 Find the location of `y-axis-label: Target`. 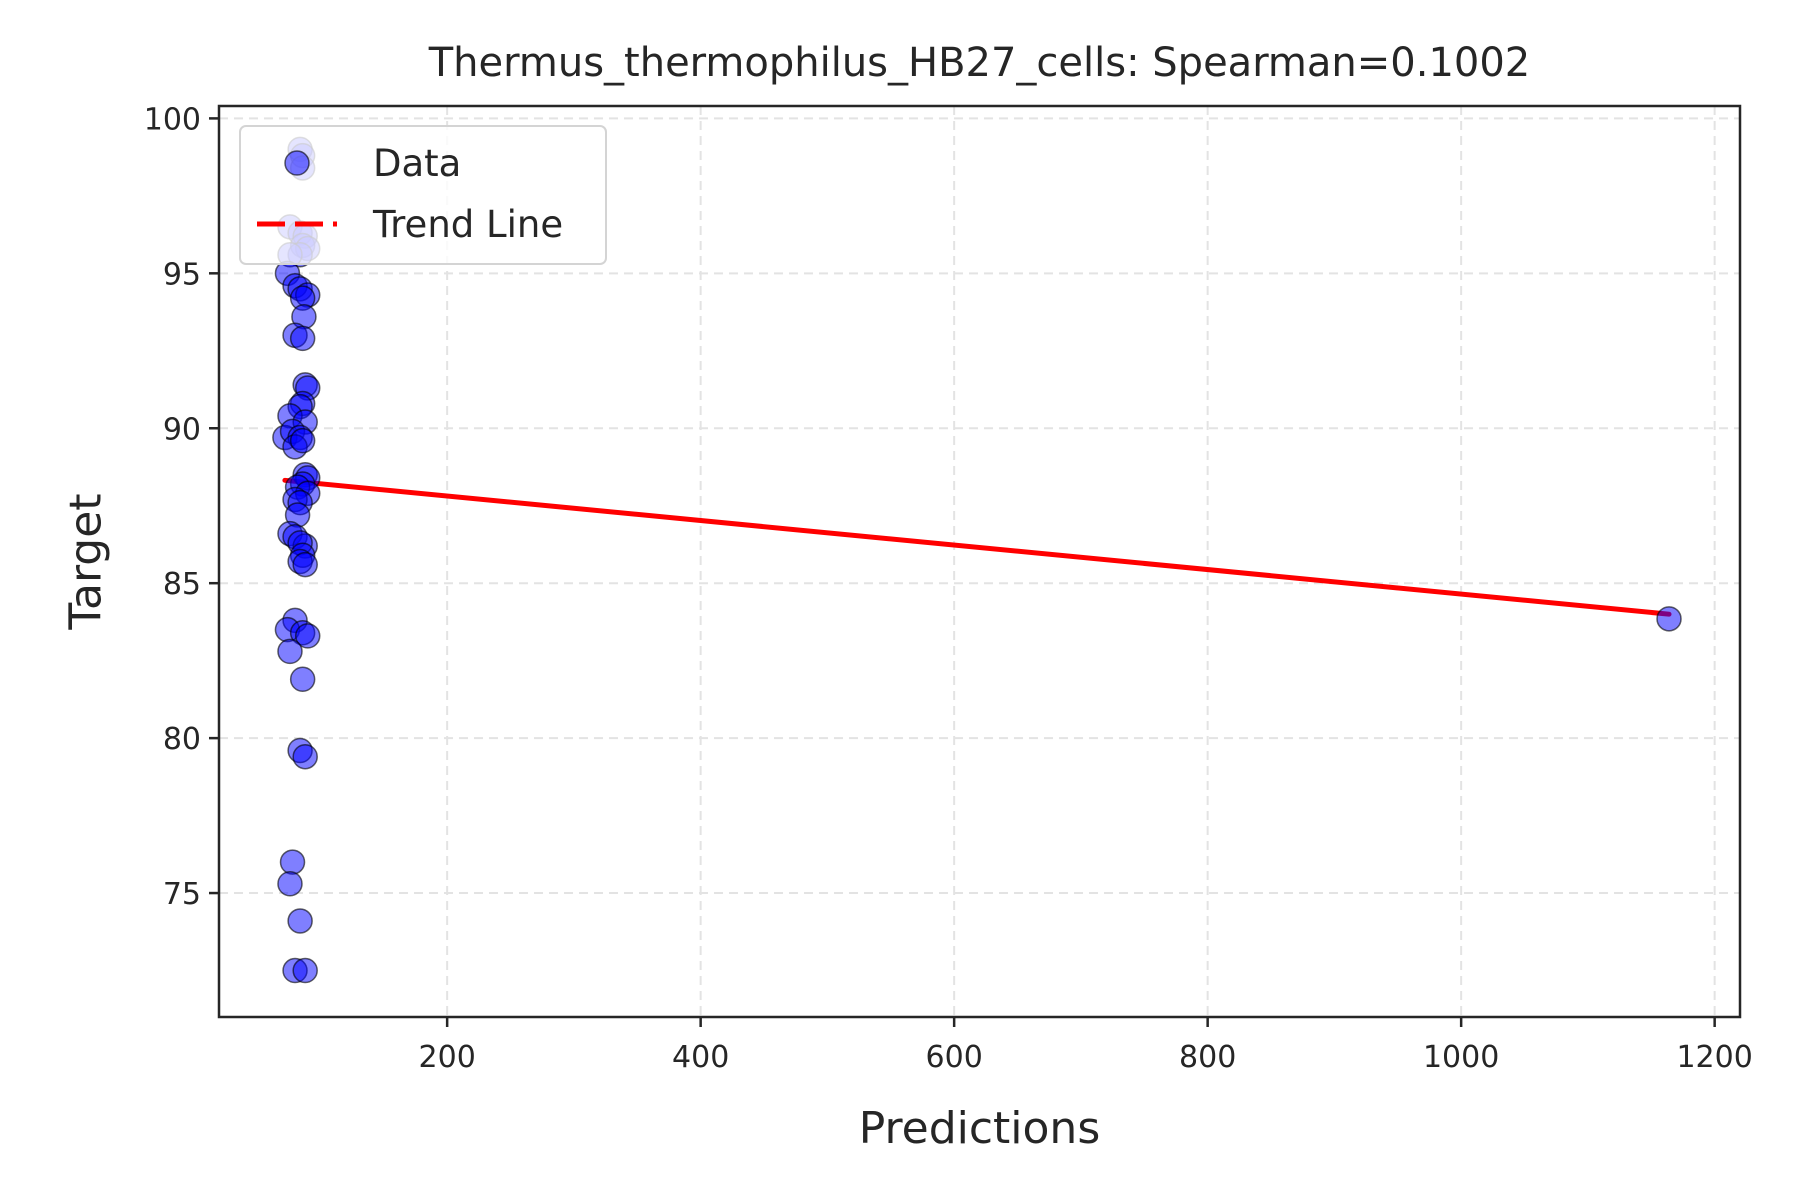

y-axis-label: Target is located at coordinates (85, 561).